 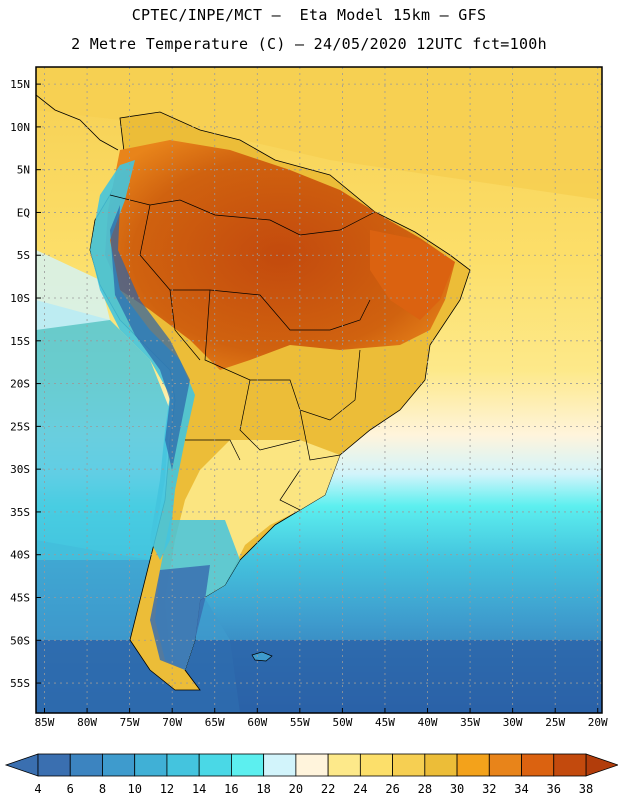 I want to click on lat-tick-label: 15S, so click(x=20, y=341).